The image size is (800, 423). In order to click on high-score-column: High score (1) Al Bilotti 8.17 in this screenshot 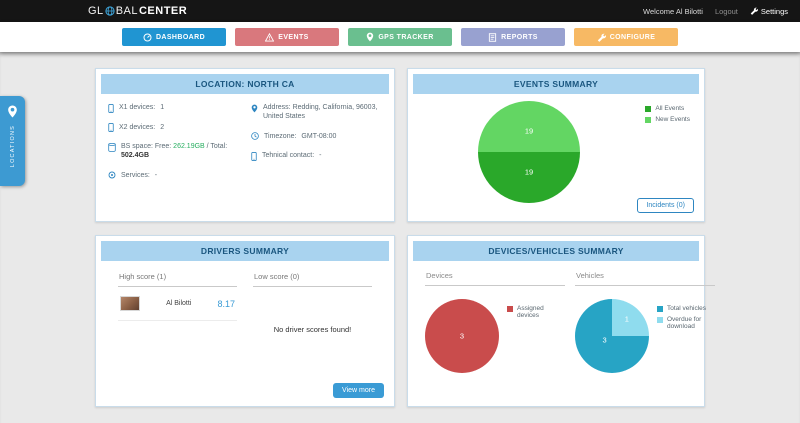, I will do `click(177, 301)`.